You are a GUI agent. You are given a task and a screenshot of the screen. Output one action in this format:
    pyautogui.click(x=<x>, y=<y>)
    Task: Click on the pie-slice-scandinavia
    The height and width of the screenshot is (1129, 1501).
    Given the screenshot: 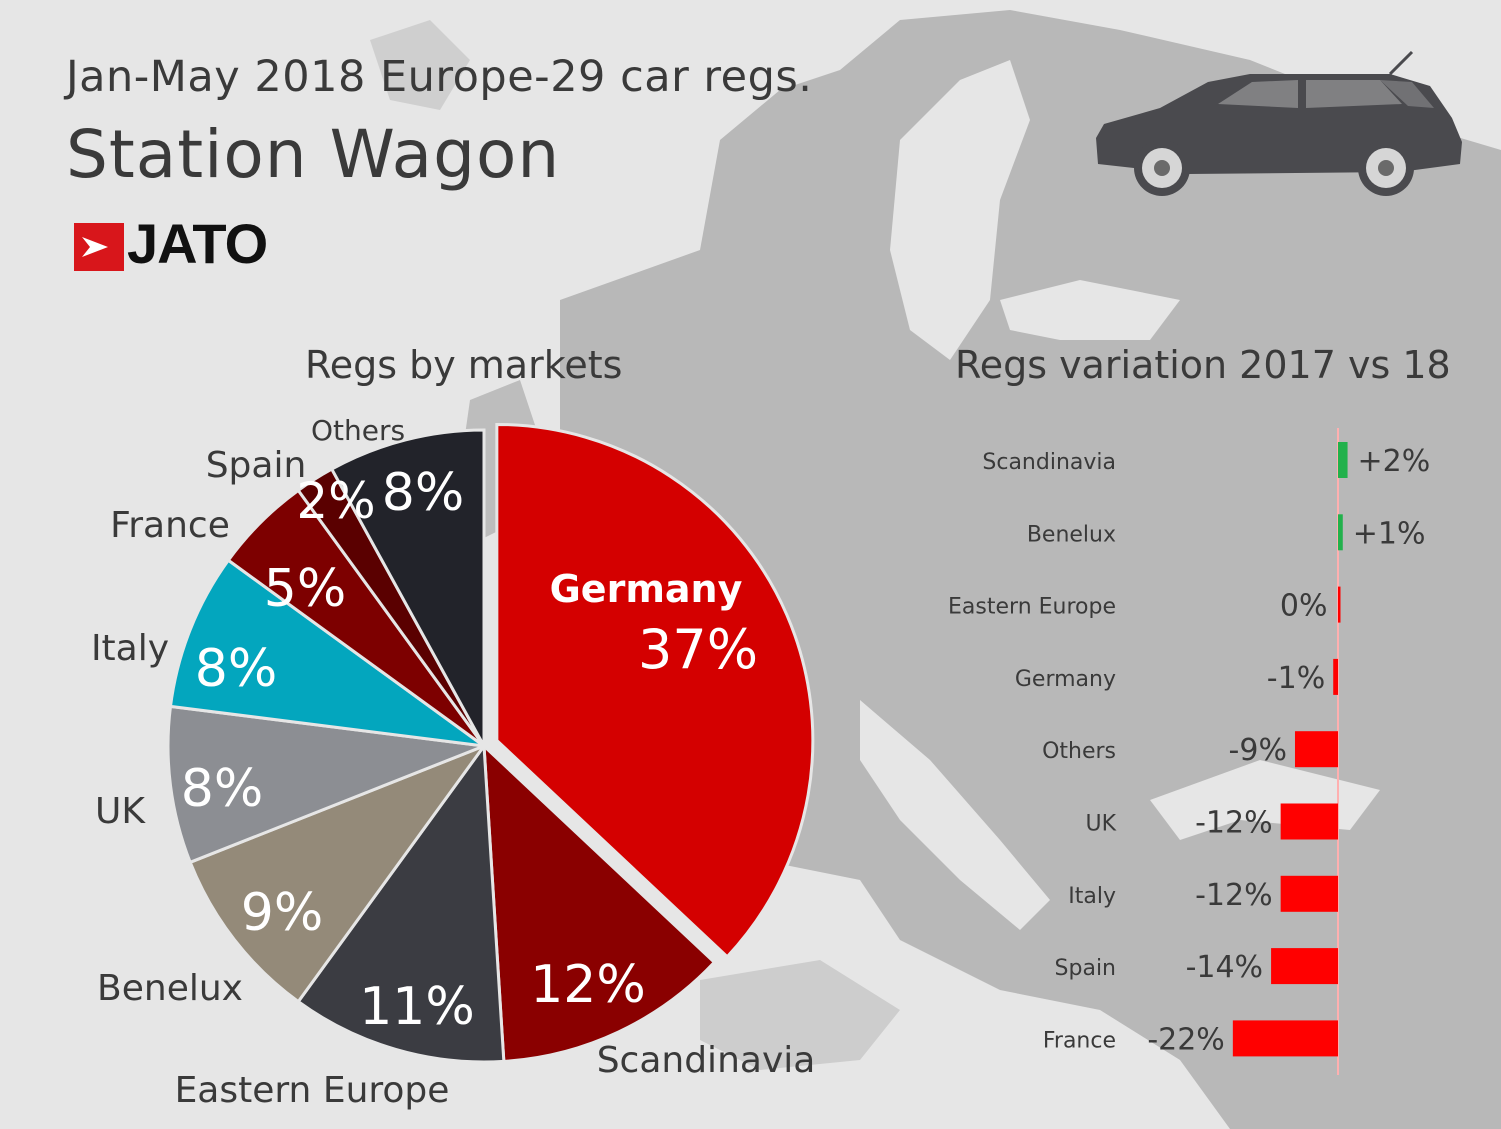 What is the action you would take?
    pyautogui.click(x=599, y=902)
    